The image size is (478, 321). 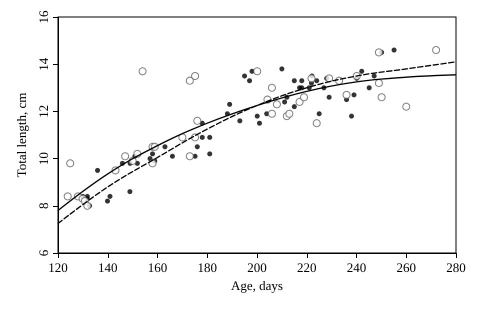 What do you see at coordinates (306, 267) in the screenshot?
I see `x-tick-label: 220` at bounding box center [306, 267].